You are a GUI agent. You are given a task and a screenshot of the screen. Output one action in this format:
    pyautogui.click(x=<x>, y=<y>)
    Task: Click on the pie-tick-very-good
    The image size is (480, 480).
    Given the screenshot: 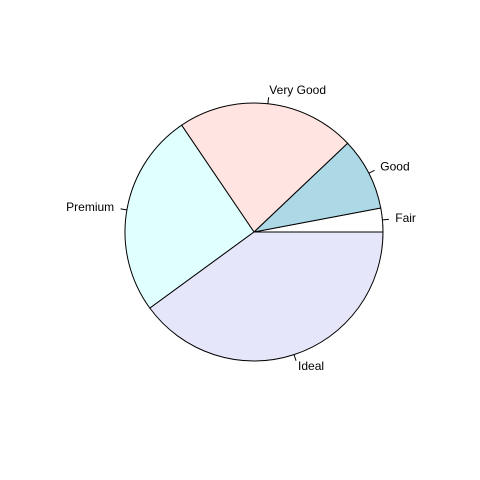 What is the action you would take?
    pyautogui.click(x=268, y=100)
    